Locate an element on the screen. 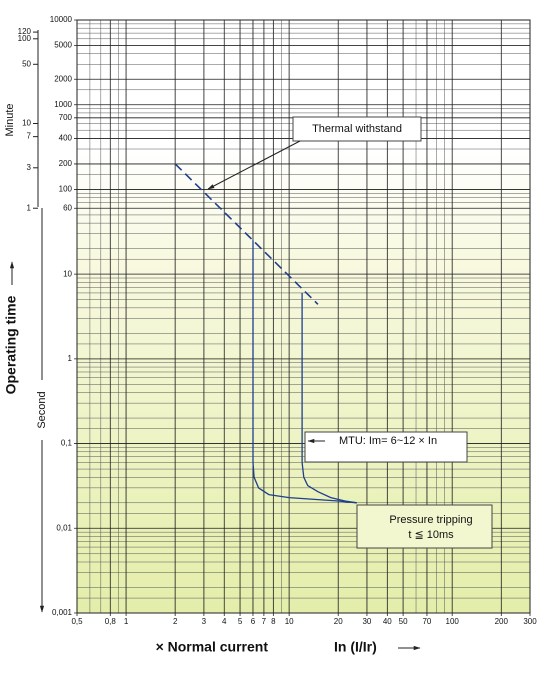 This screenshot has height=699, width=539. y-tick-label: 60 is located at coordinates (67, 207).